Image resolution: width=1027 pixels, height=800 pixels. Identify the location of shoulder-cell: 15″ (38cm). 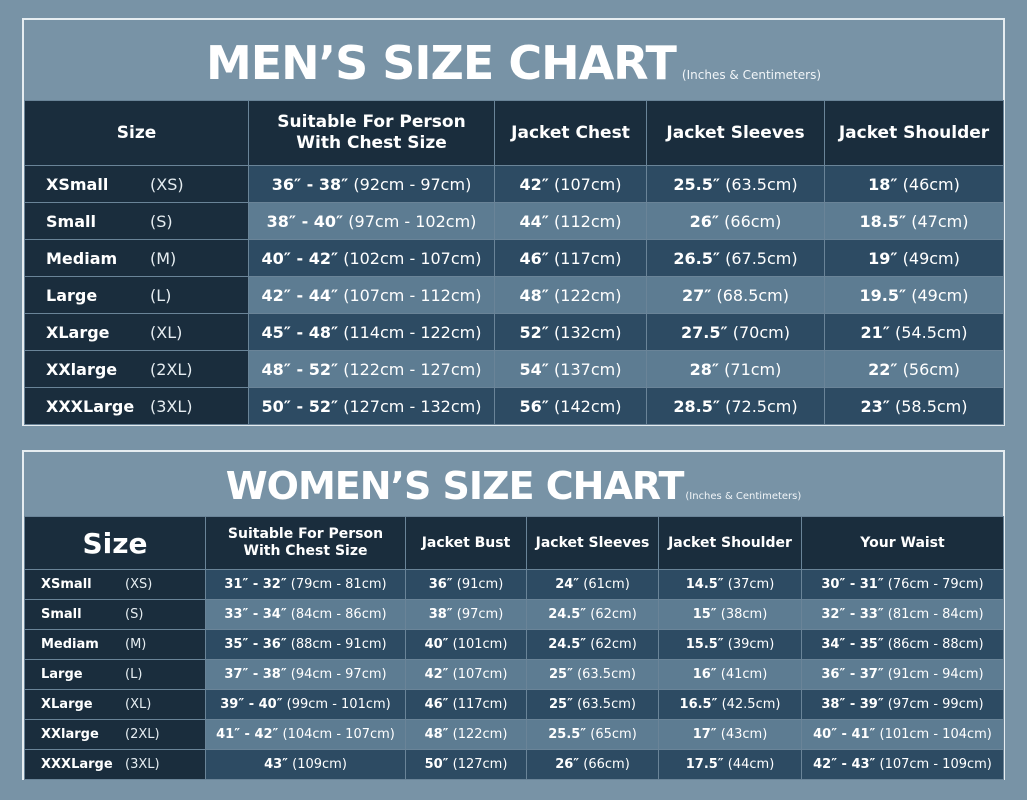
(730, 614).